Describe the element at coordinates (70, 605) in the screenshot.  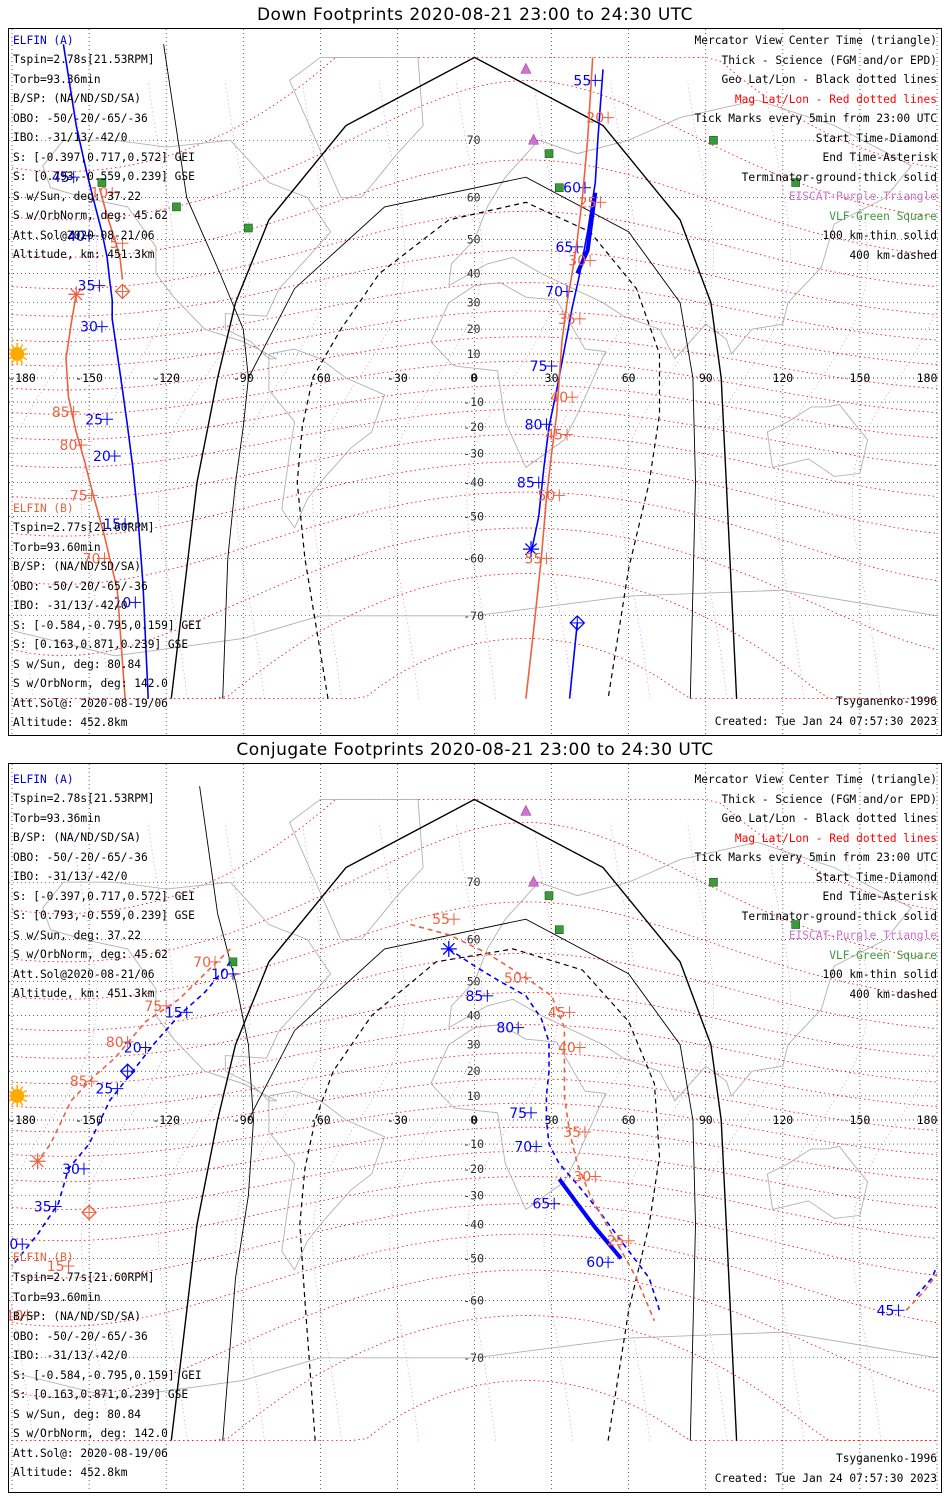
I see `elfin-b-line: IBO: -31/13/-42/0` at that location.